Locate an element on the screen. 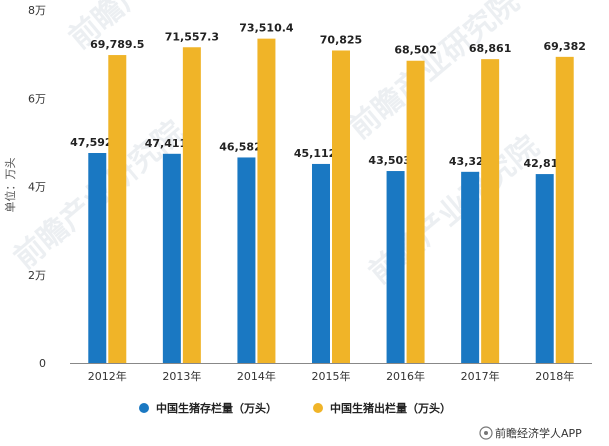  source-attribution: 前瞻经济学人APP is located at coordinates (530, 433).